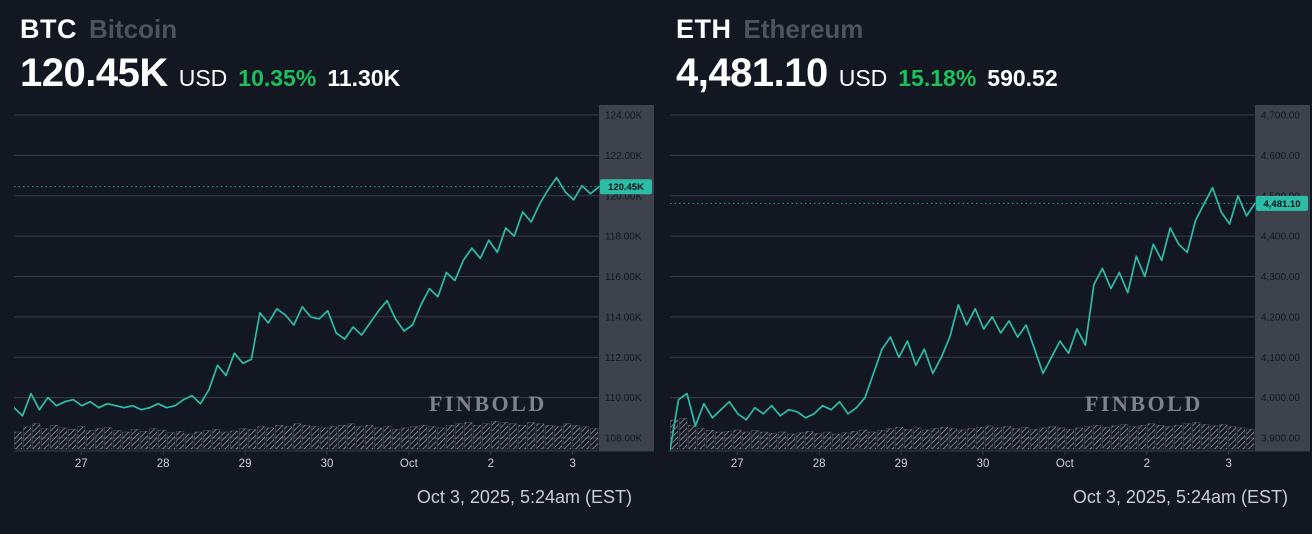  Describe the element at coordinates (624, 439) in the screenshot. I see `svg-text: 108.00K` at that location.